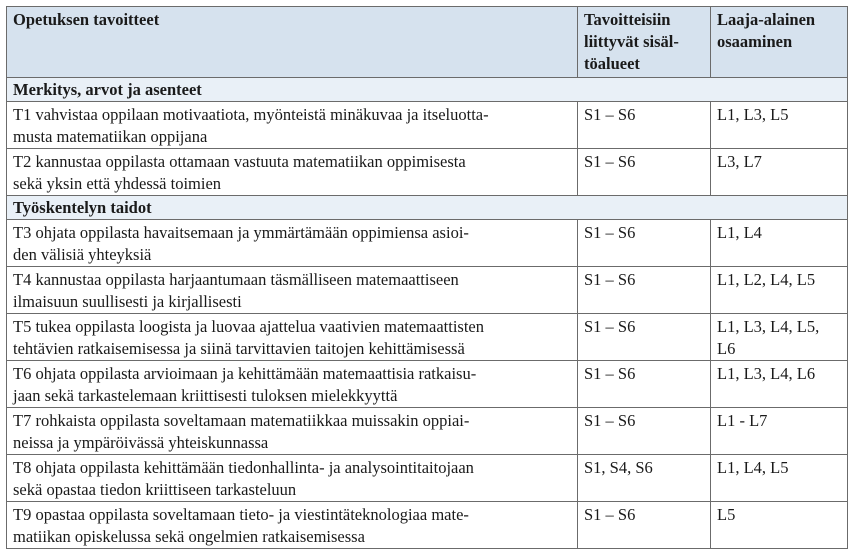 This screenshot has width=853, height=553. What do you see at coordinates (86, 19) in the screenshot?
I see `text-line: Opetuksen tavoitteet` at bounding box center [86, 19].